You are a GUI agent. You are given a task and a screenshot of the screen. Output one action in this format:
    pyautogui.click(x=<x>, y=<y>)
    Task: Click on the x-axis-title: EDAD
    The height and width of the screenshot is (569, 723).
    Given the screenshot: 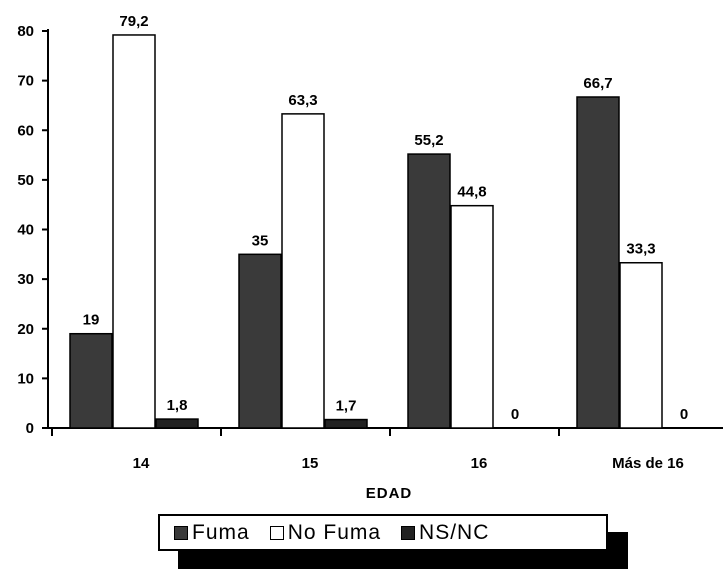 What is the action you would take?
    pyautogui.click(x=389, y=493)
    